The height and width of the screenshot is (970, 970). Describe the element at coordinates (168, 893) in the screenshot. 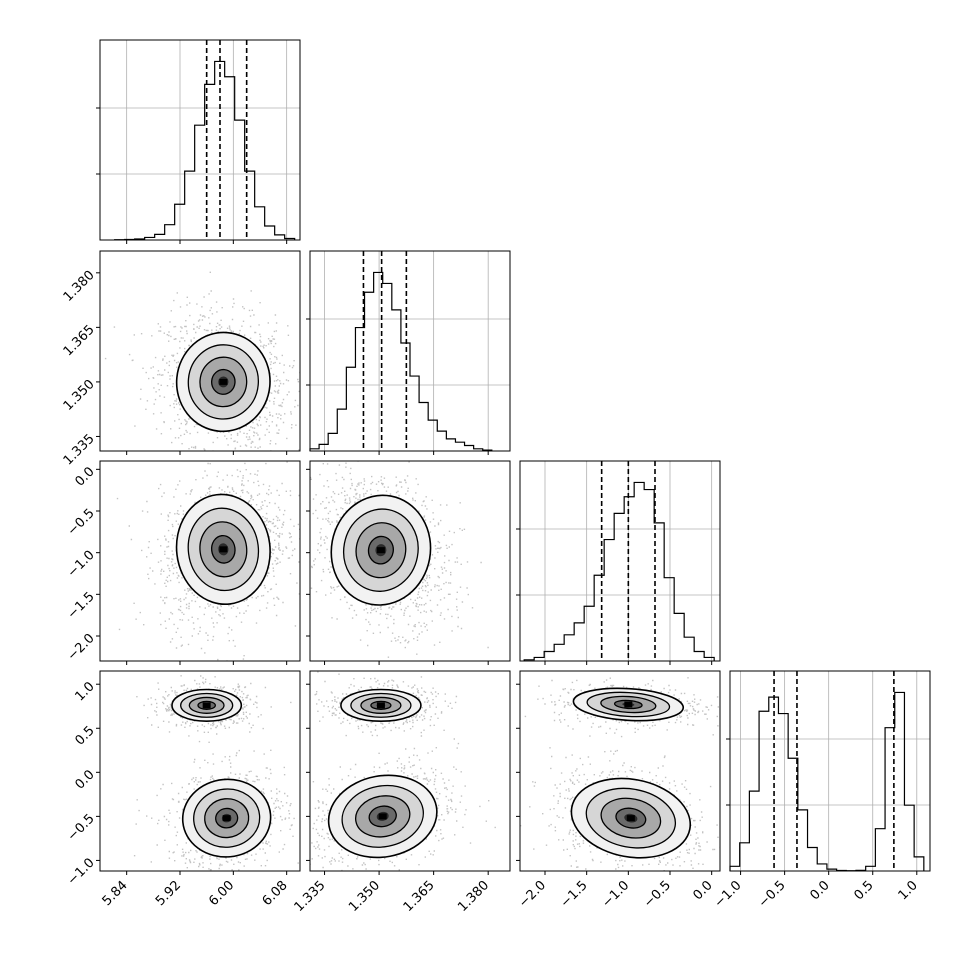

I see `xtick-label: 5.92` at that location.